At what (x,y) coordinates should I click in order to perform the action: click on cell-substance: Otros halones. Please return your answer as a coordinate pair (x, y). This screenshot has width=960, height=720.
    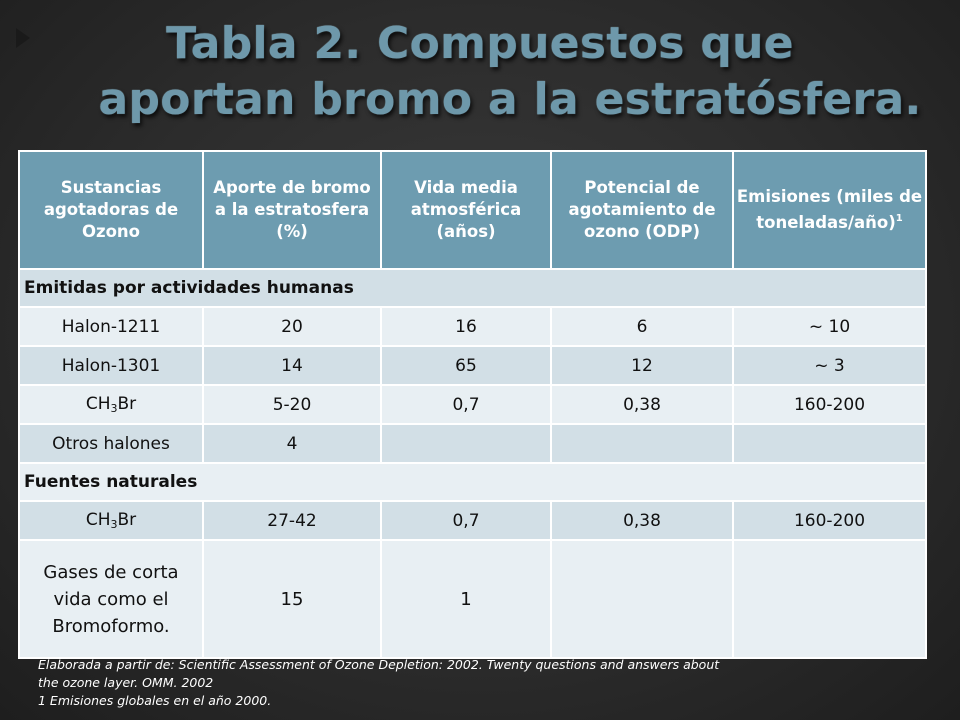
    Looking at the image, I should click on (111, 443).